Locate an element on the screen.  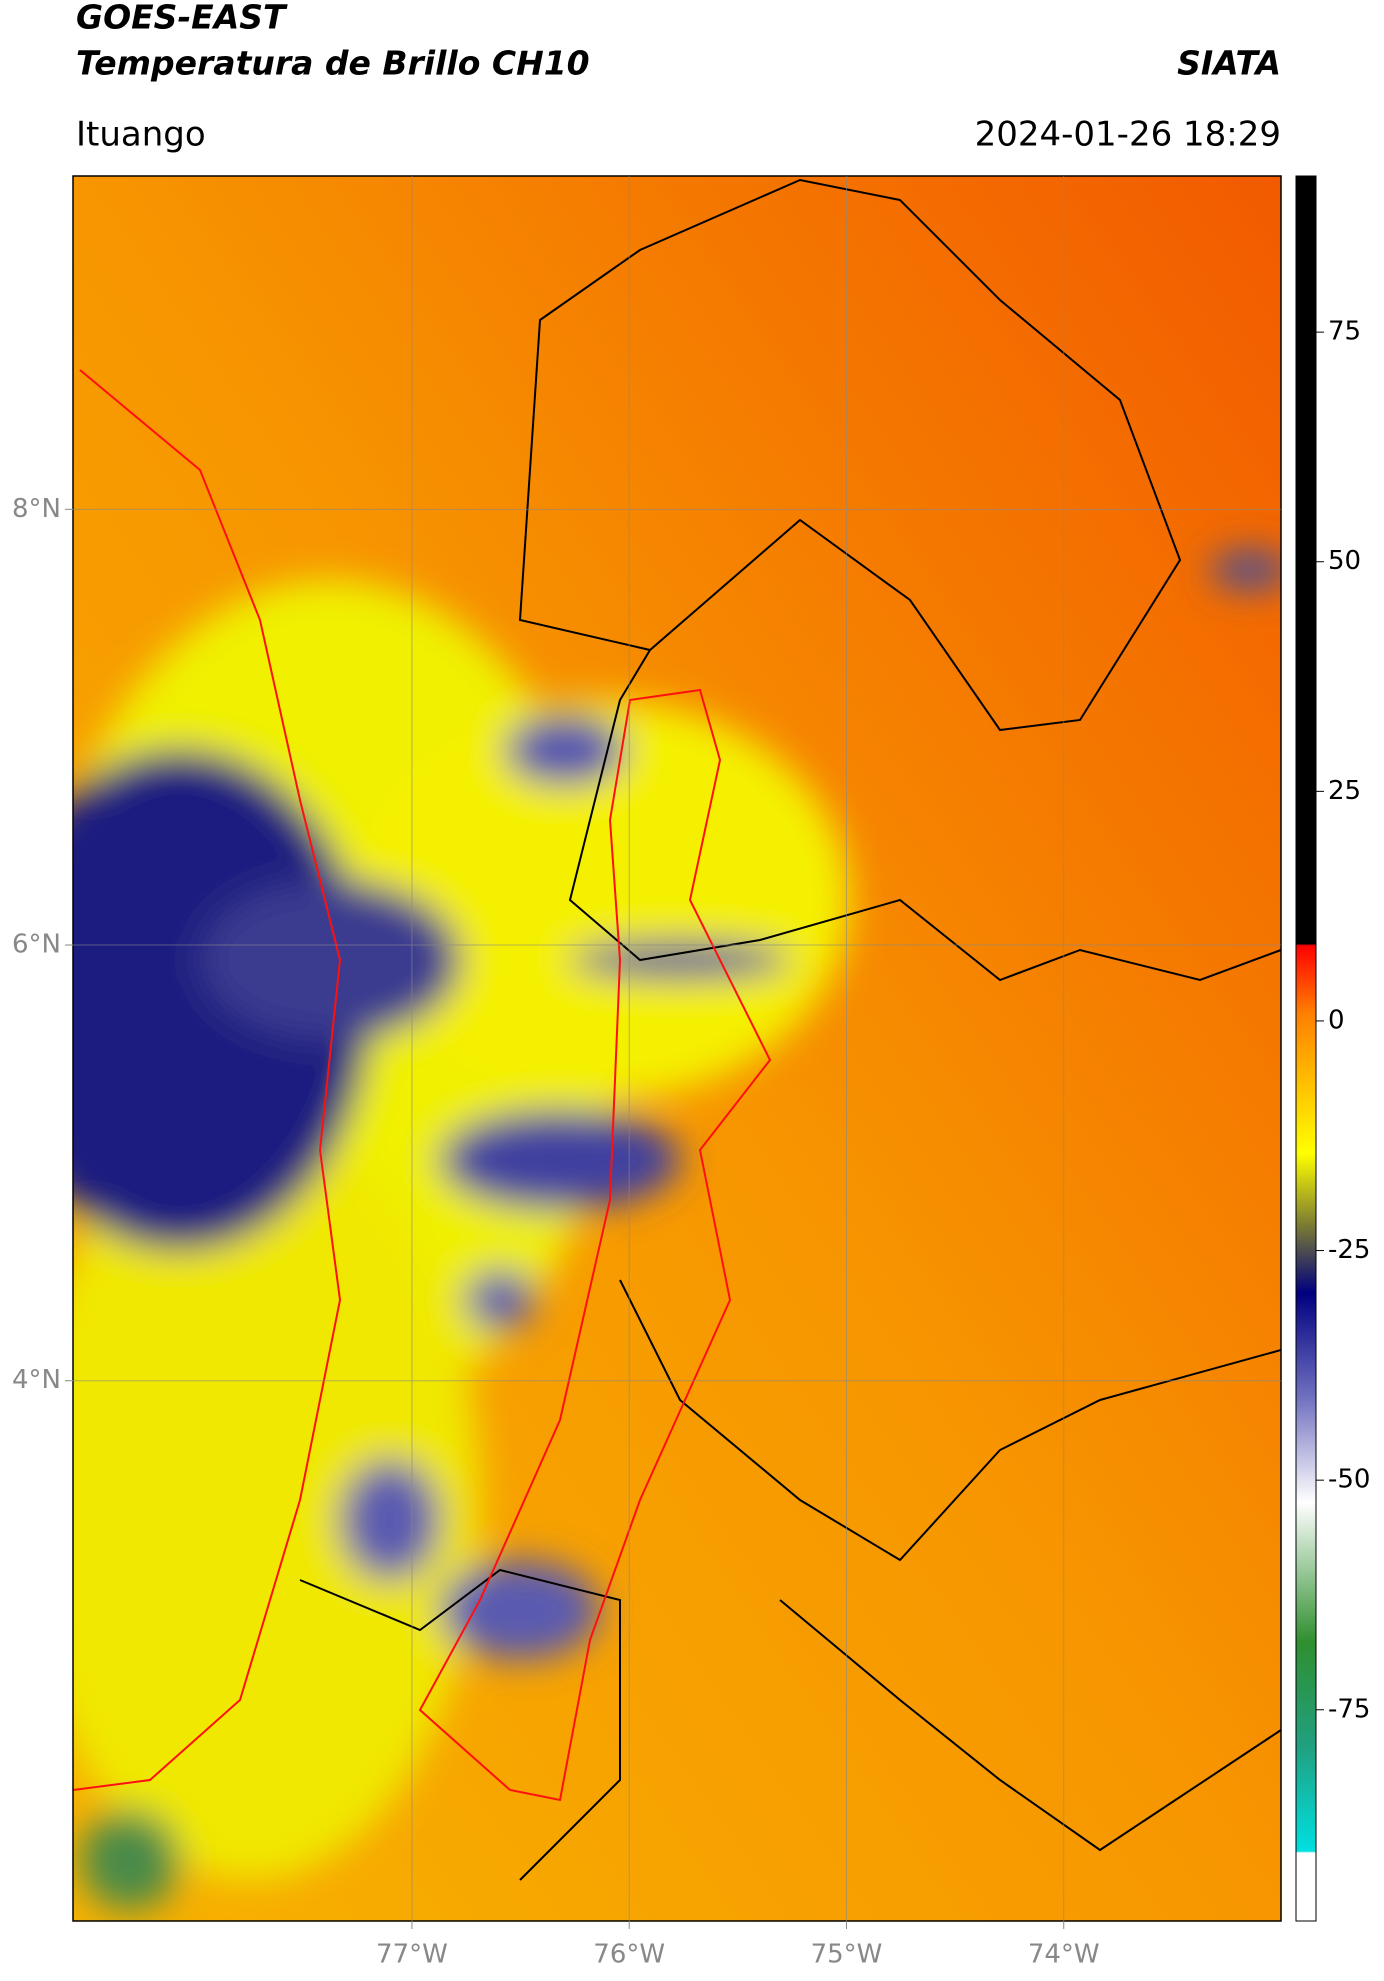
colorbar-tick-label: 50 is located at coordinates (1344, 561).